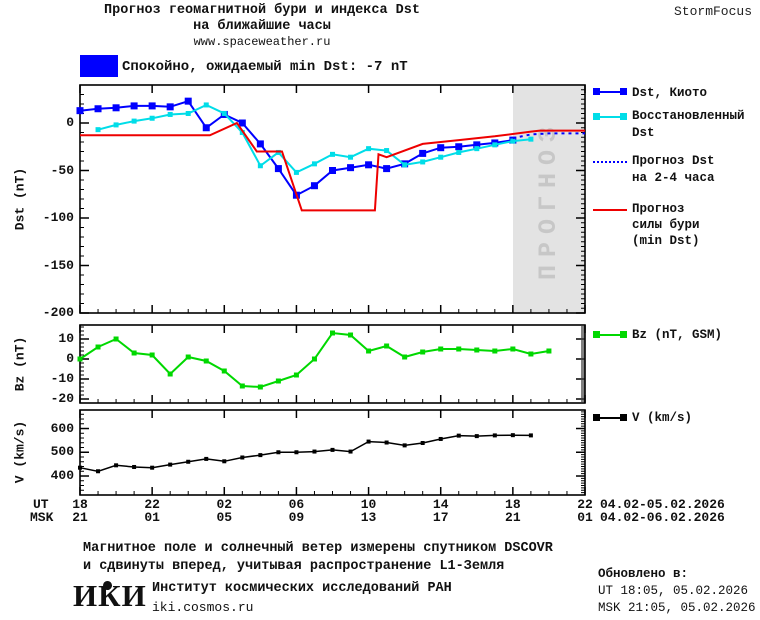 The width and height of the screenshot is (760, 620). Describe the element at coordinates (440, 517) in the screenshot. I see `xtick-label-msk: 17` at that location.